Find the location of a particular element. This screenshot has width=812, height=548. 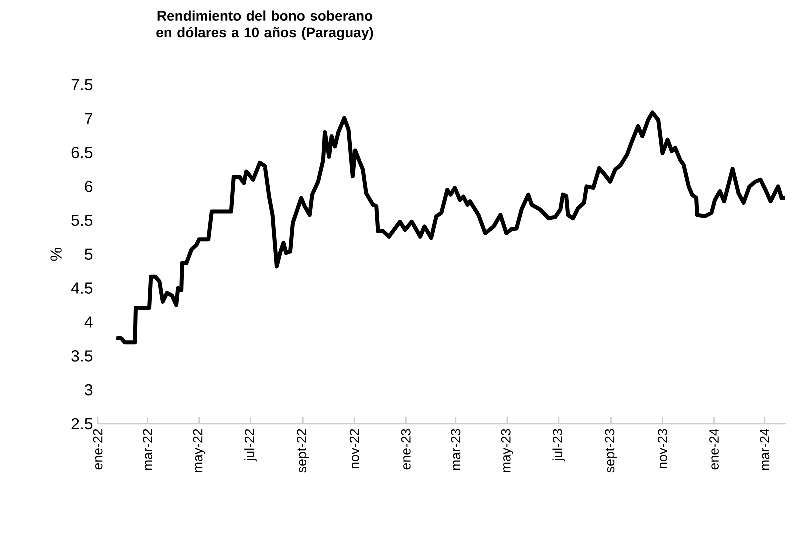

x-tick-label: ene-24 is located at coordinates (714, 449).